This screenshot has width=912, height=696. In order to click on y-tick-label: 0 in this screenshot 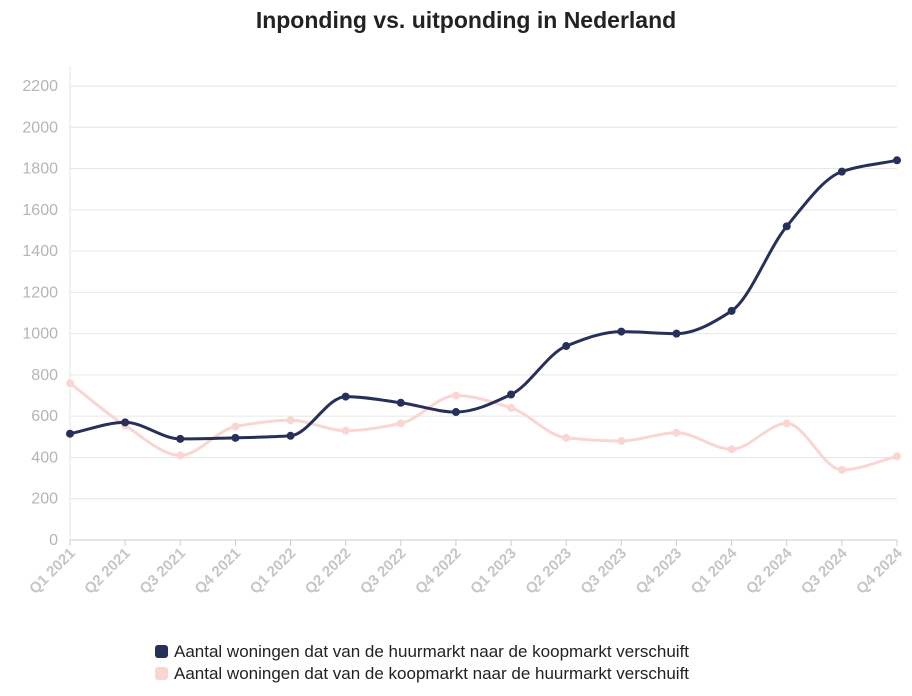, I will do `click(53, 540)`.